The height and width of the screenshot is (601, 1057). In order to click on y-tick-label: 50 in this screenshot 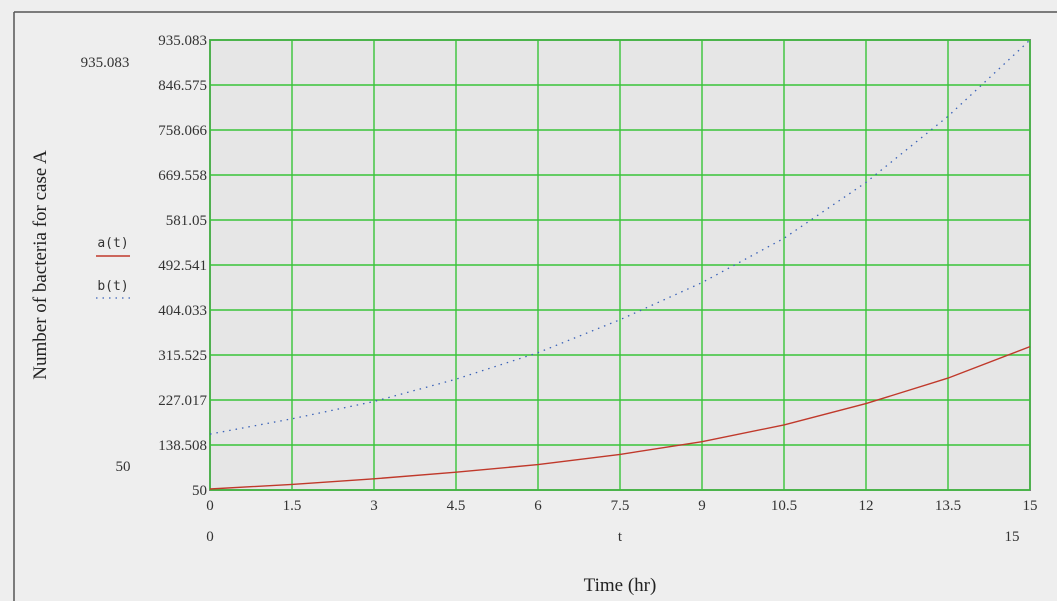, I will do `click(199, 491)`.